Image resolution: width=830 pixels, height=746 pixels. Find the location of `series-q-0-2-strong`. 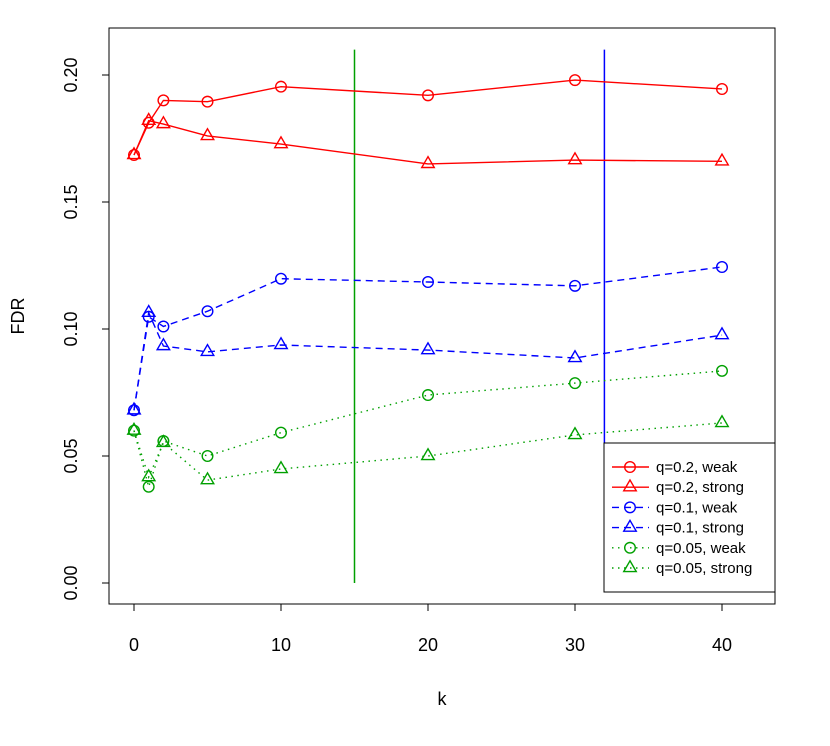

series-q-0-2-strong is located at coordinates (428, 140).